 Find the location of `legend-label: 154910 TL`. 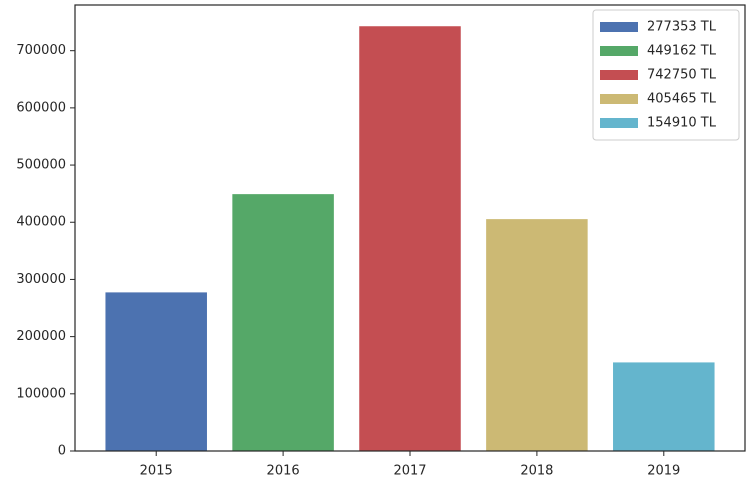

legend-label: 154910 TL is located at coordinates (682, 123).